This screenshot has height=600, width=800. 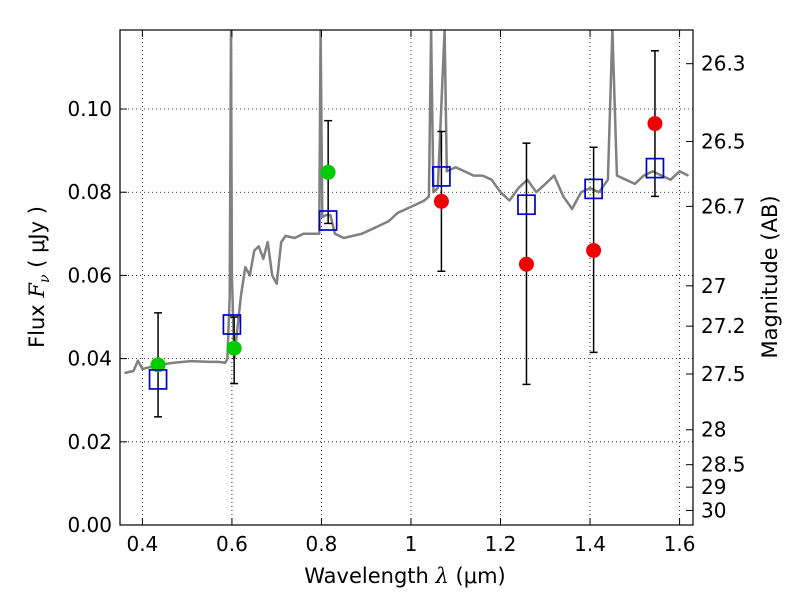 What do you see at coordinates (322, 544) in the screenshot?
I see `x-tick-label: 0.8` at bounding box center [322, 544].